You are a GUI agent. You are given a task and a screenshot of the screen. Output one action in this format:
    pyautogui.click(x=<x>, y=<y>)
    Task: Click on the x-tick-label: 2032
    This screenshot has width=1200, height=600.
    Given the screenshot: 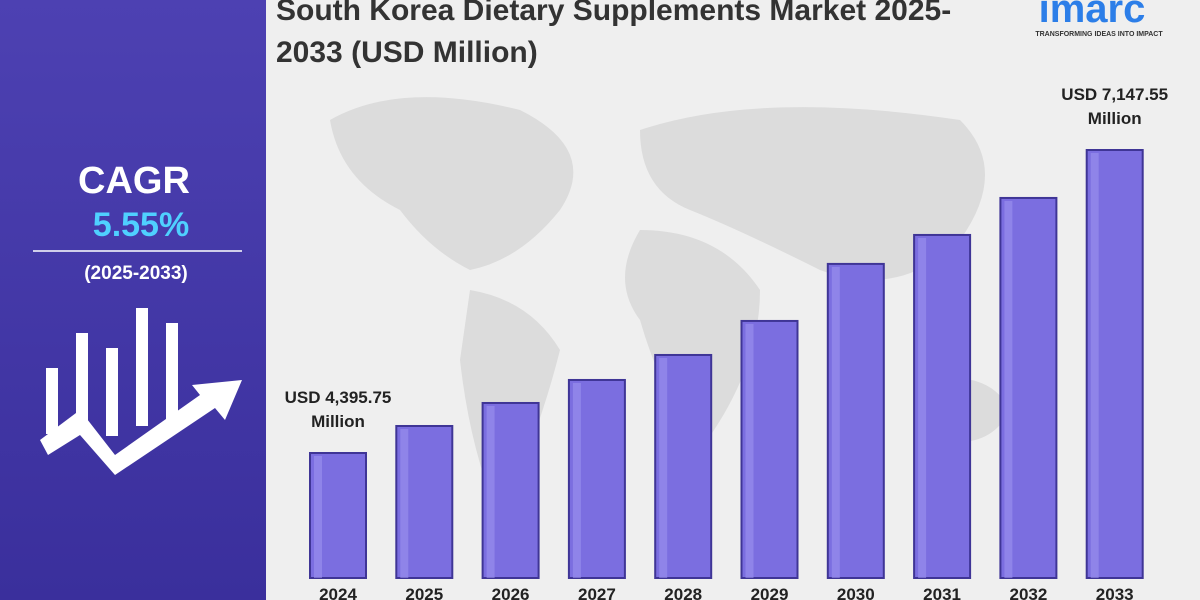 What is the action you would take?
    pyautogui.click(x=1028, y=592)
    